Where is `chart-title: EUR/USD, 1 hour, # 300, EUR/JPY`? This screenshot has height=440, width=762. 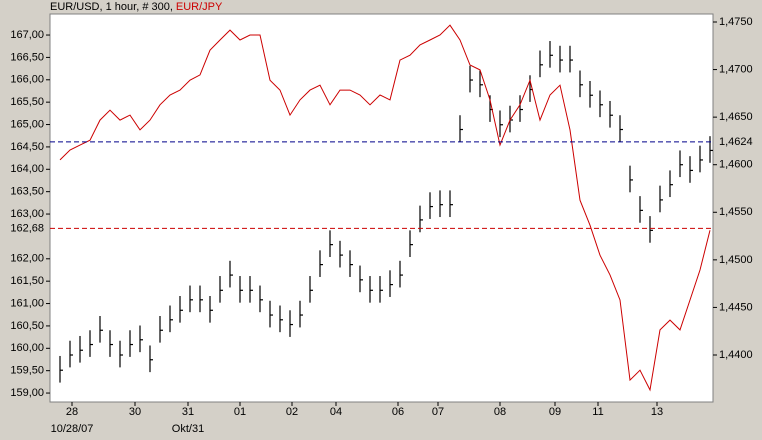
chart-title: EUR/USD, 1 hour, # 300, EUR/JPY is located at coordinates (136, 7).